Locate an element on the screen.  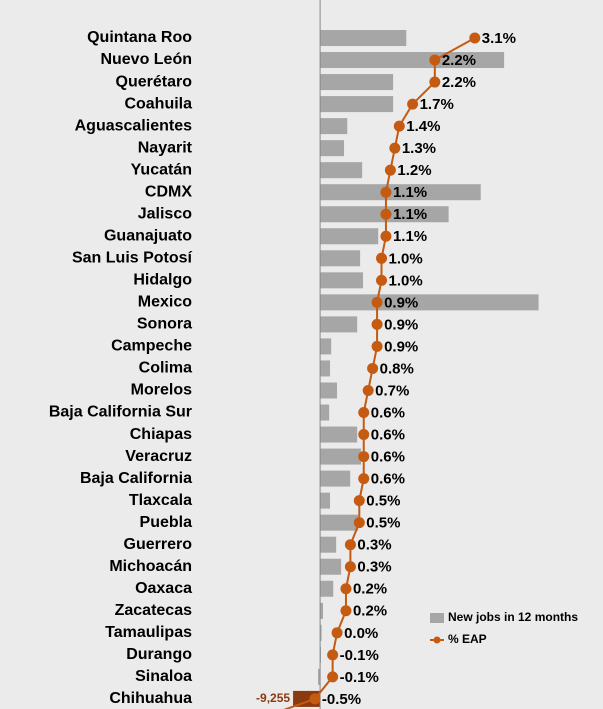
y-tick-label: Tamaulipas is located at coordinates (148, 632).